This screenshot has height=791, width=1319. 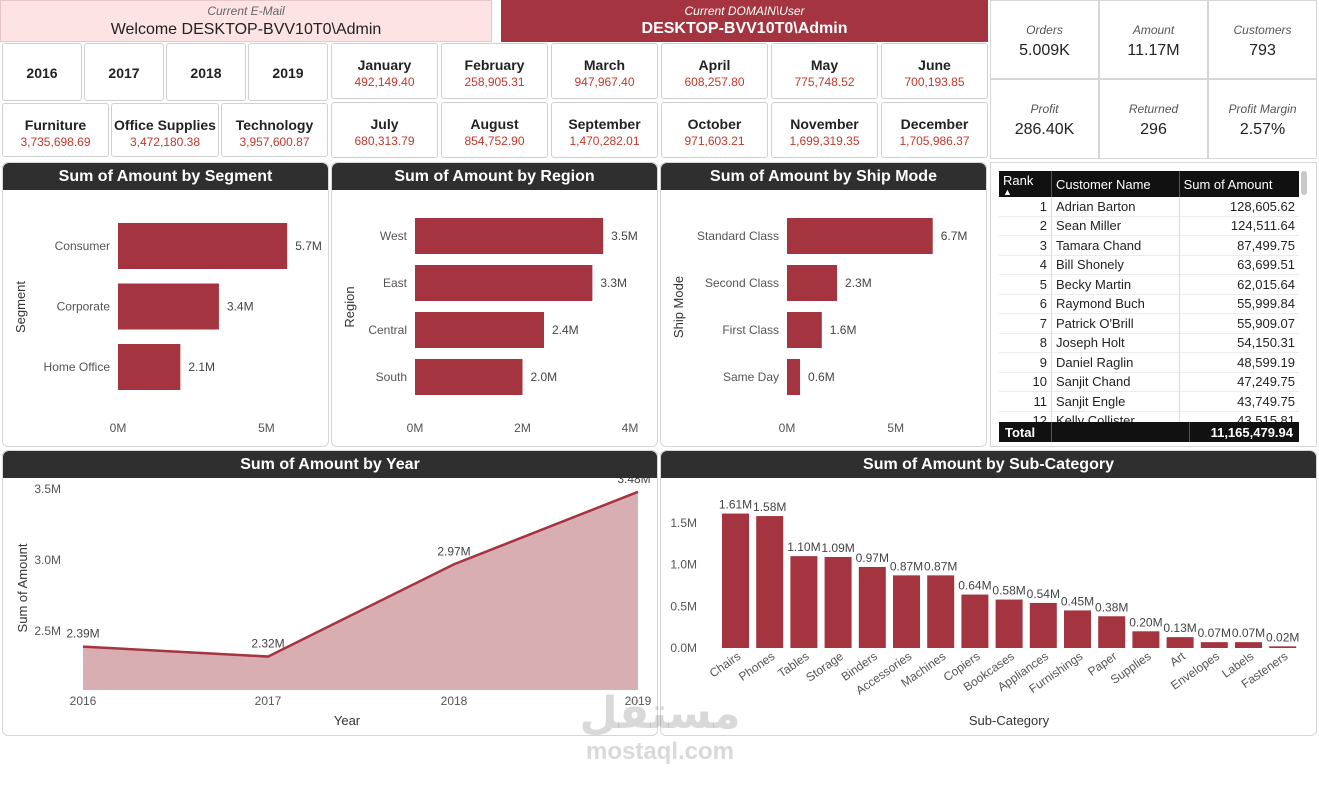 What do you see at coordinates (1238, 184) in the screenshot?
I see `header-sum-of-amount: Sum of Amount` at bounding box center [1238, 184].